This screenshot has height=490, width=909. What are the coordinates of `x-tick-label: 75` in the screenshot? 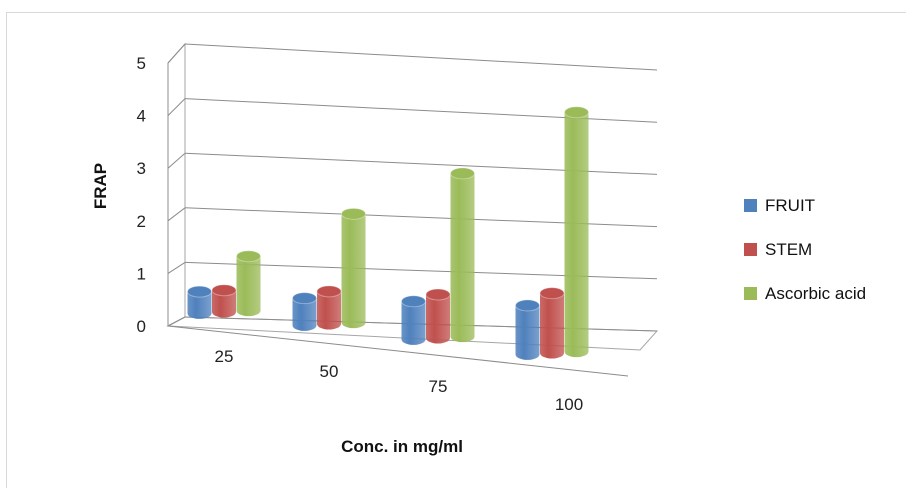 It's located at (438, 386).